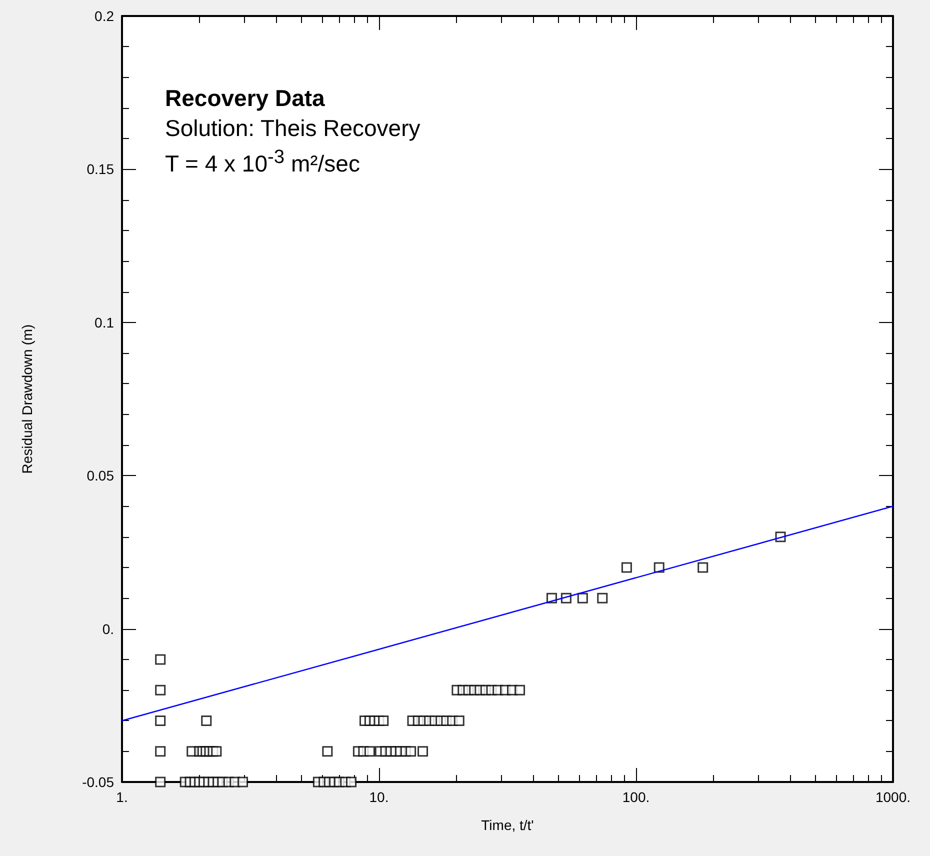 The image size is (930, 856). What do you see at coordinates (893, 797) in the screenshot?
I see `x-tick-label: 1000.` at bounding box center [893, 797].